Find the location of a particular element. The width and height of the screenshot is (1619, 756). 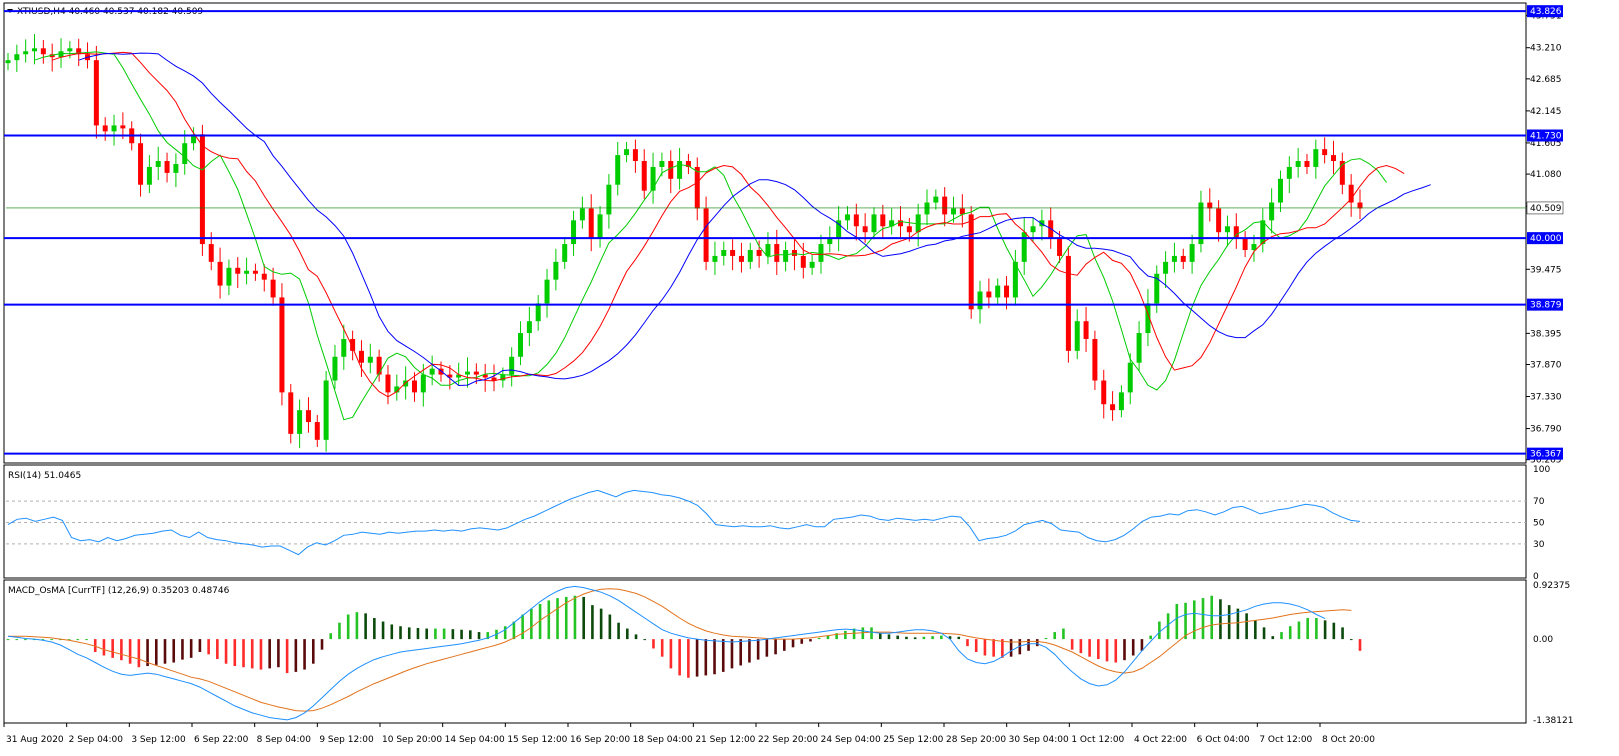

macd-signal-line is located at coordinates (680, 650).